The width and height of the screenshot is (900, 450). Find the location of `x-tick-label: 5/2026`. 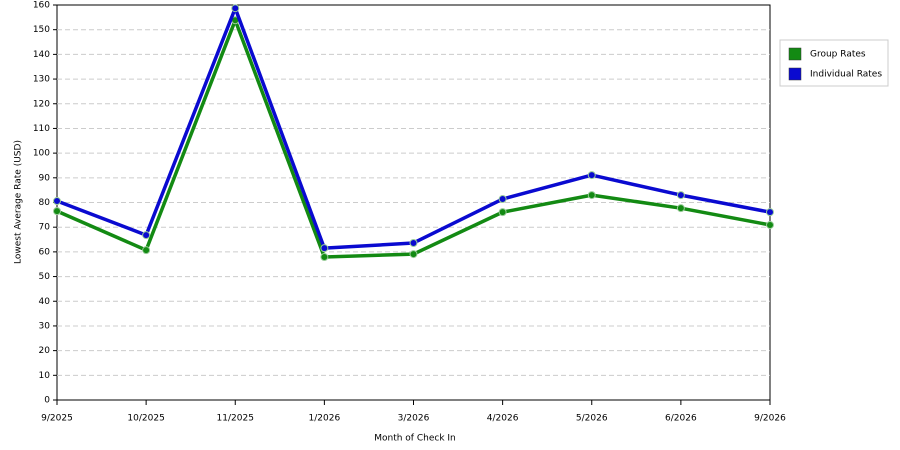

x-tick-label: 5/2026 is located at coordinates (592, 419).